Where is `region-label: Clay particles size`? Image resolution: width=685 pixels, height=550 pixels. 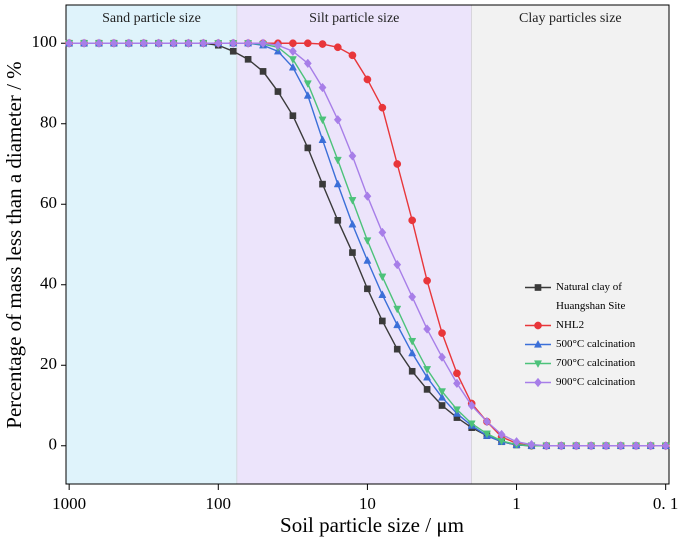 region-label: Clay particles size is located at coordinates (570, 18).